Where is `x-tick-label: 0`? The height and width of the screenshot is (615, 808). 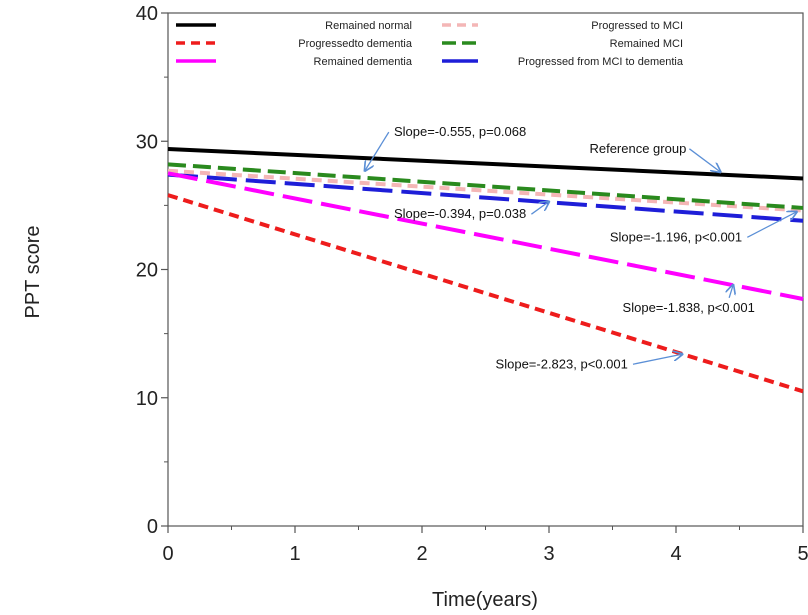
x-tick-label: 0 is located at coordinates (167, 554).